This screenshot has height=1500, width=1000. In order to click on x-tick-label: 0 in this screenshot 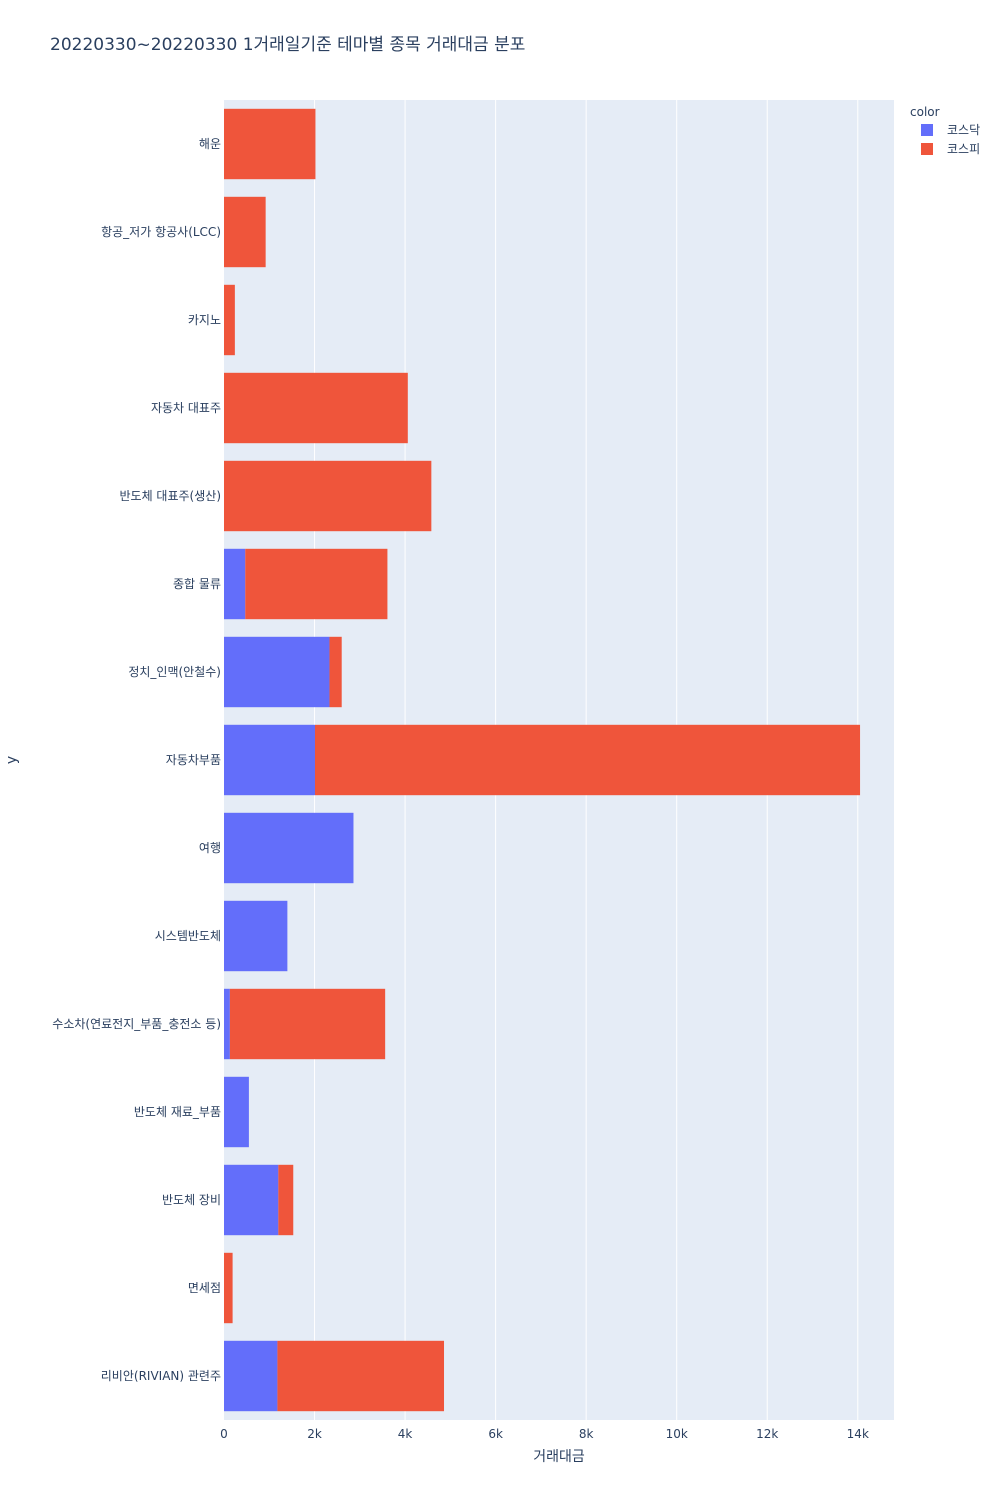, I will do `click(224, 1434)`.